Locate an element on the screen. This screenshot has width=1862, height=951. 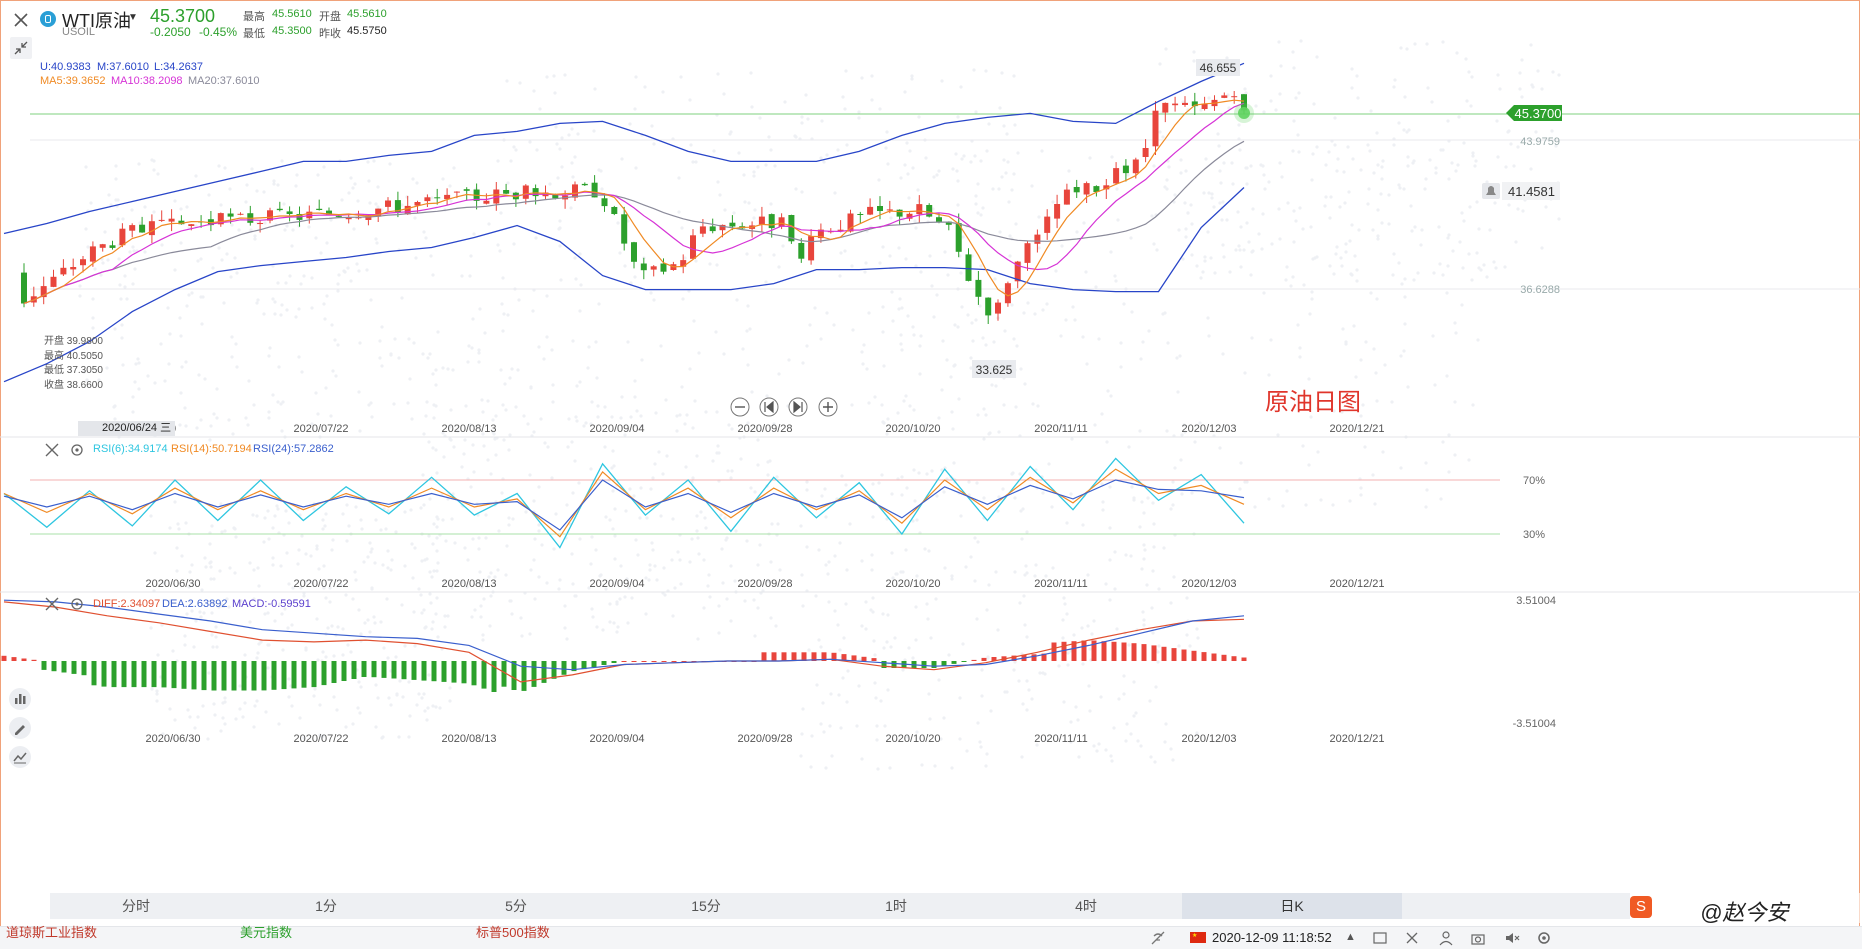
settings-icon is located at coordinates (1544, 938).